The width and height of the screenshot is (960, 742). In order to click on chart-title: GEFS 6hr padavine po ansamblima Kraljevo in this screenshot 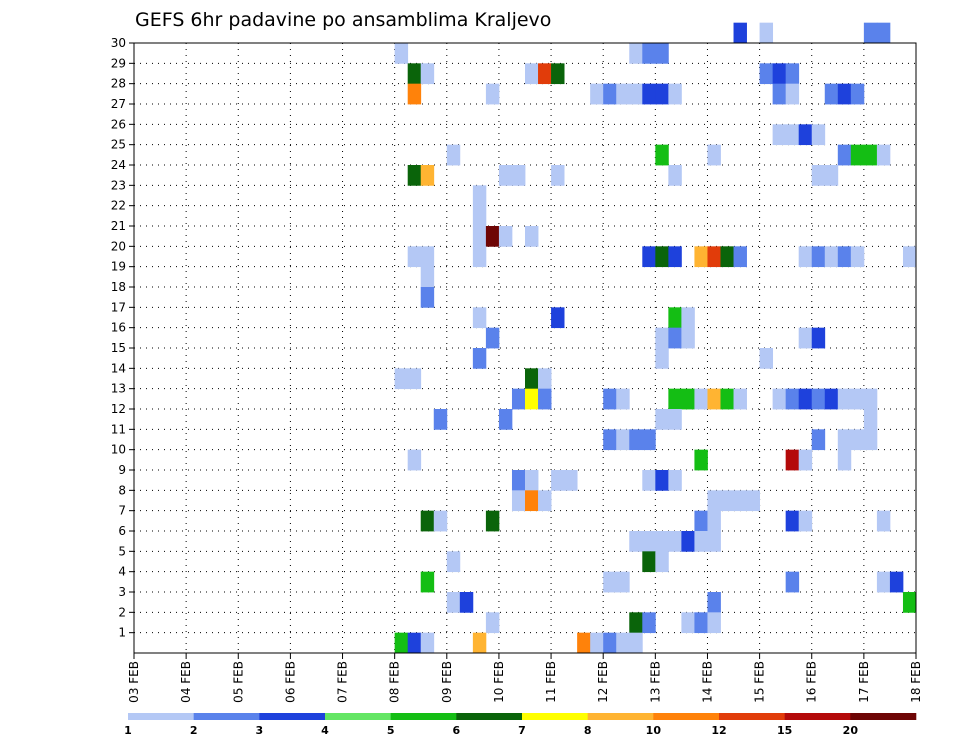, I will do `click(343, 20)`.